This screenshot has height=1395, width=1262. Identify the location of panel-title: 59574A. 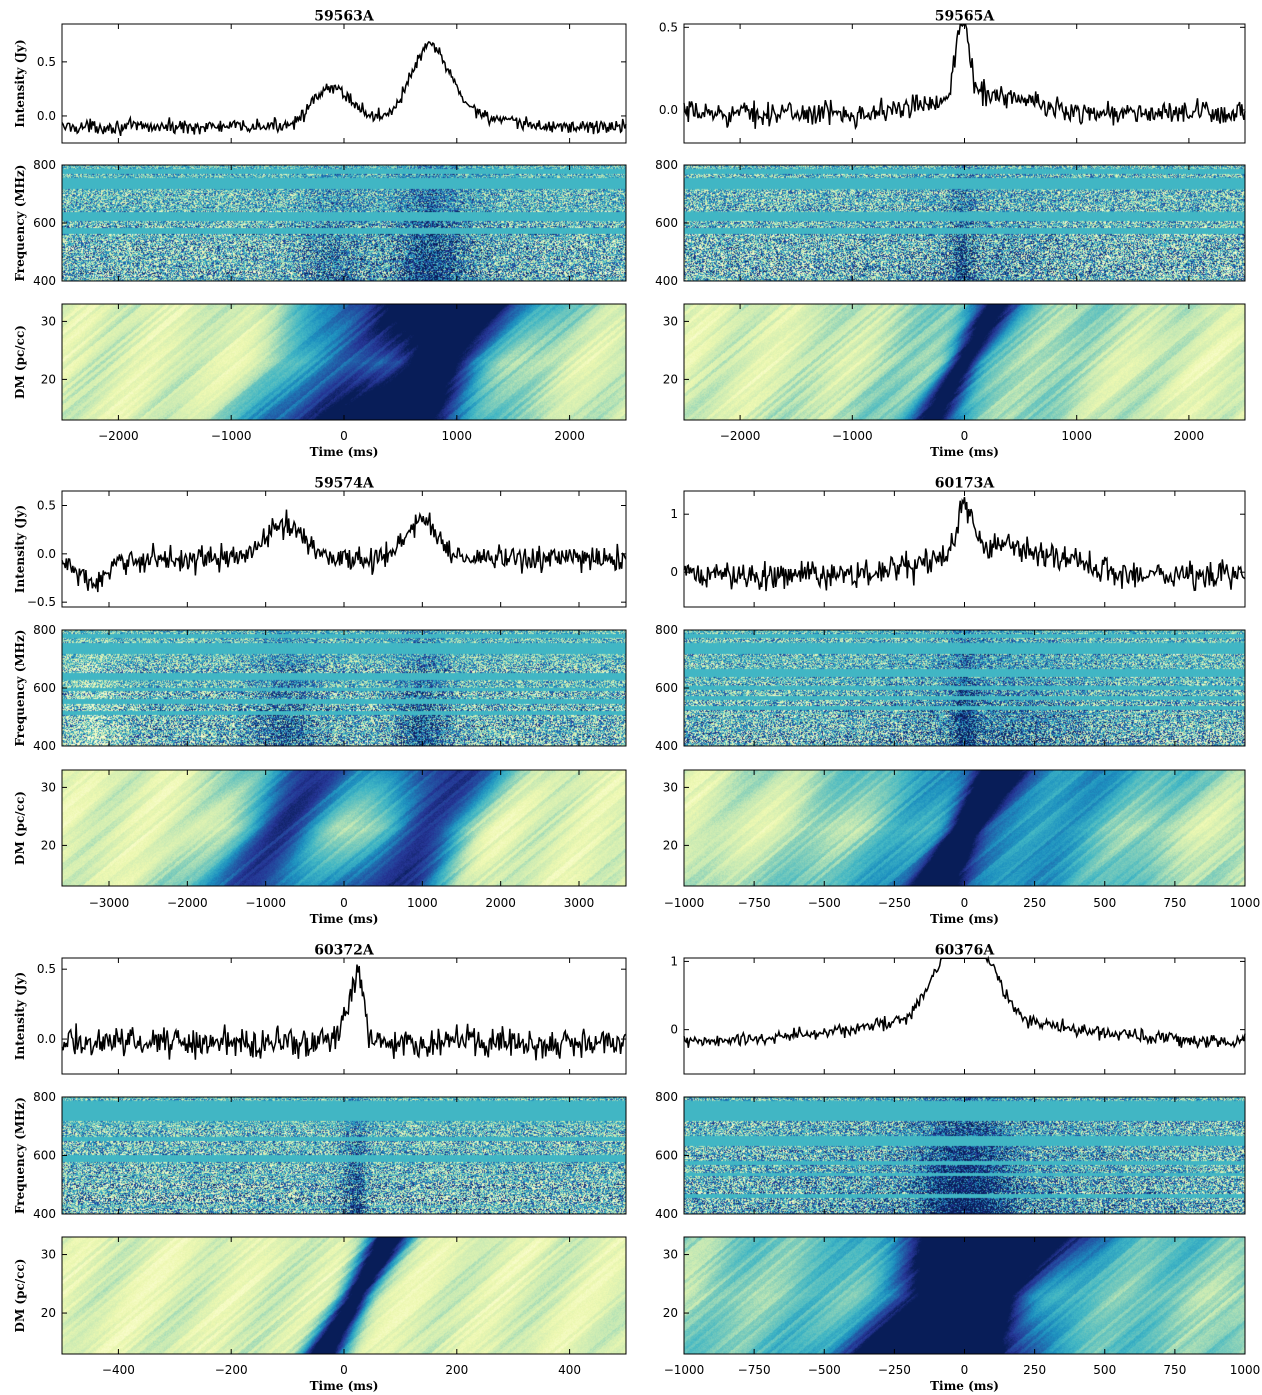
(344, 484).